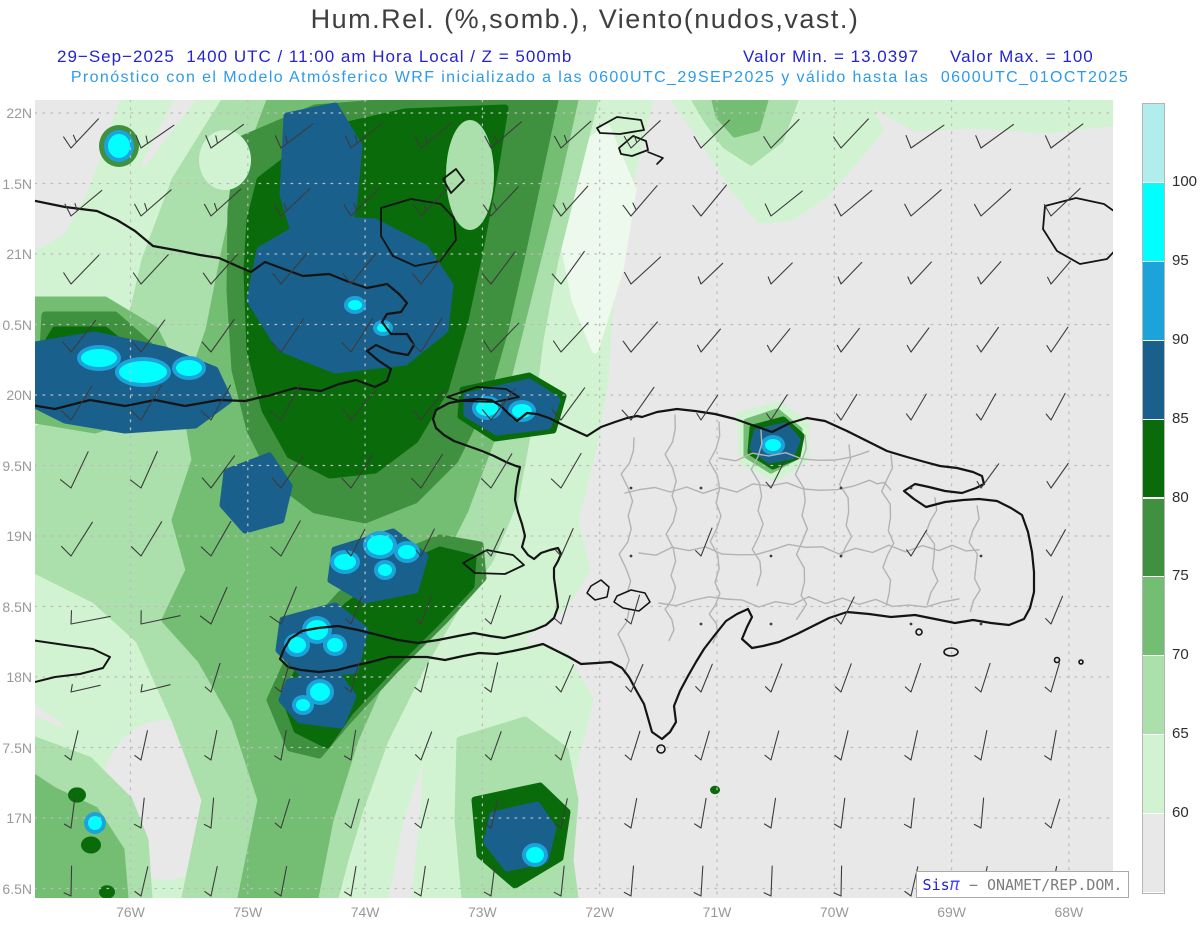 The height and width of the screenshot is (927, 1200). Describe the element at coordinates (1180, 813) in the screenshot. I see `colorbar-tick-label: 60` at that location.